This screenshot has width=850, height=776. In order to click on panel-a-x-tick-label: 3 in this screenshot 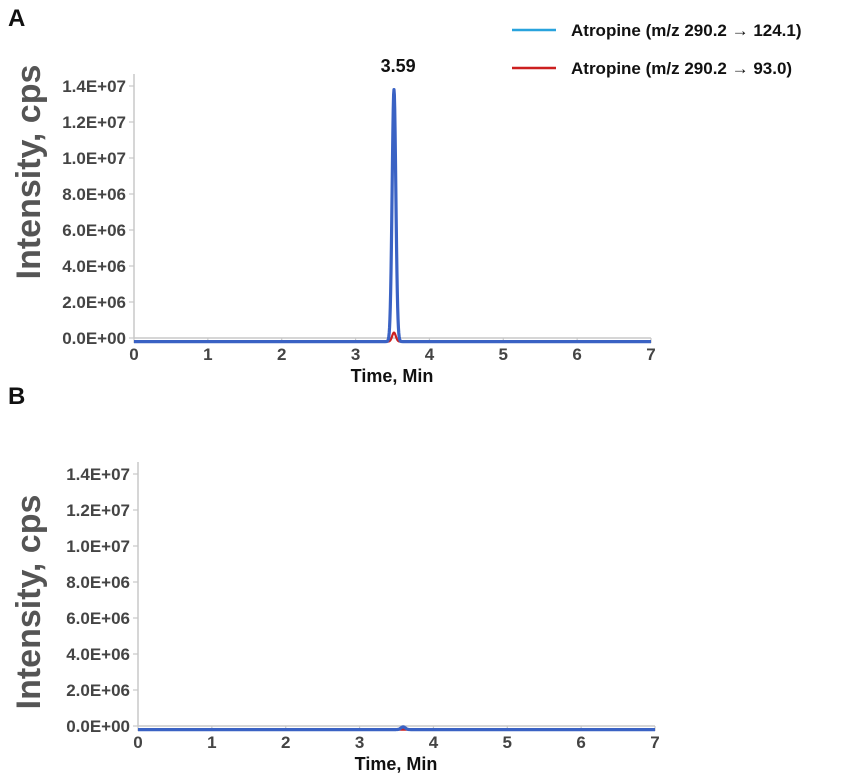, I will do `click(355, 354)`.